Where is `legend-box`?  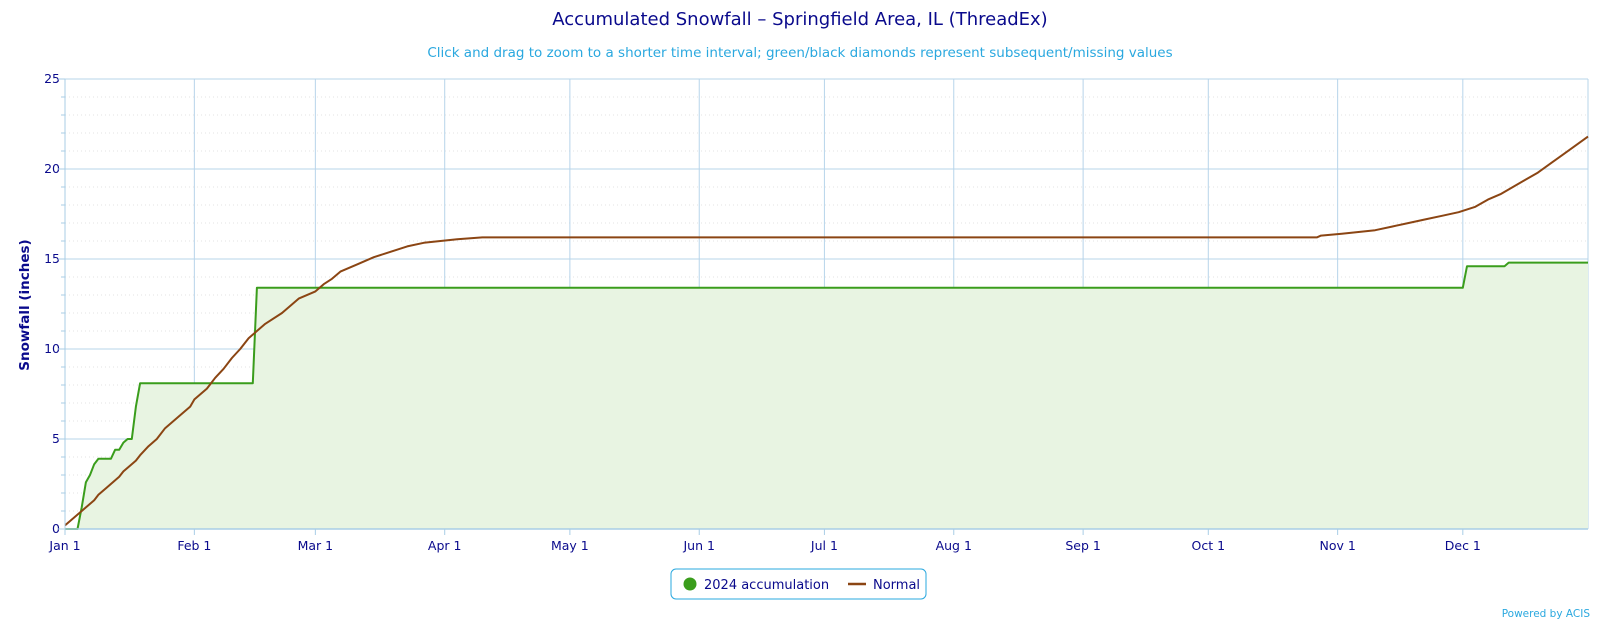 legend-box is located at coordinates (798, 584).